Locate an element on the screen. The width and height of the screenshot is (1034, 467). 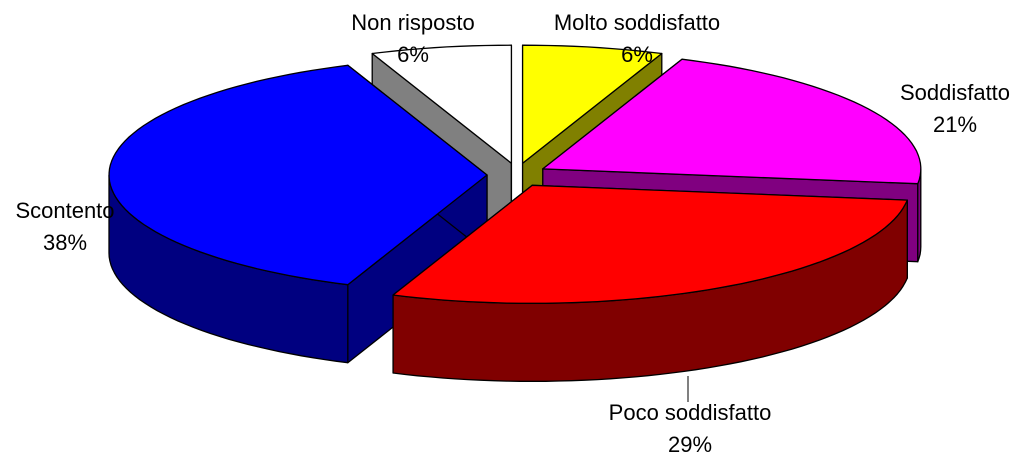
slice-label: Molto soddisfatto is located at coordinates (637, 22).